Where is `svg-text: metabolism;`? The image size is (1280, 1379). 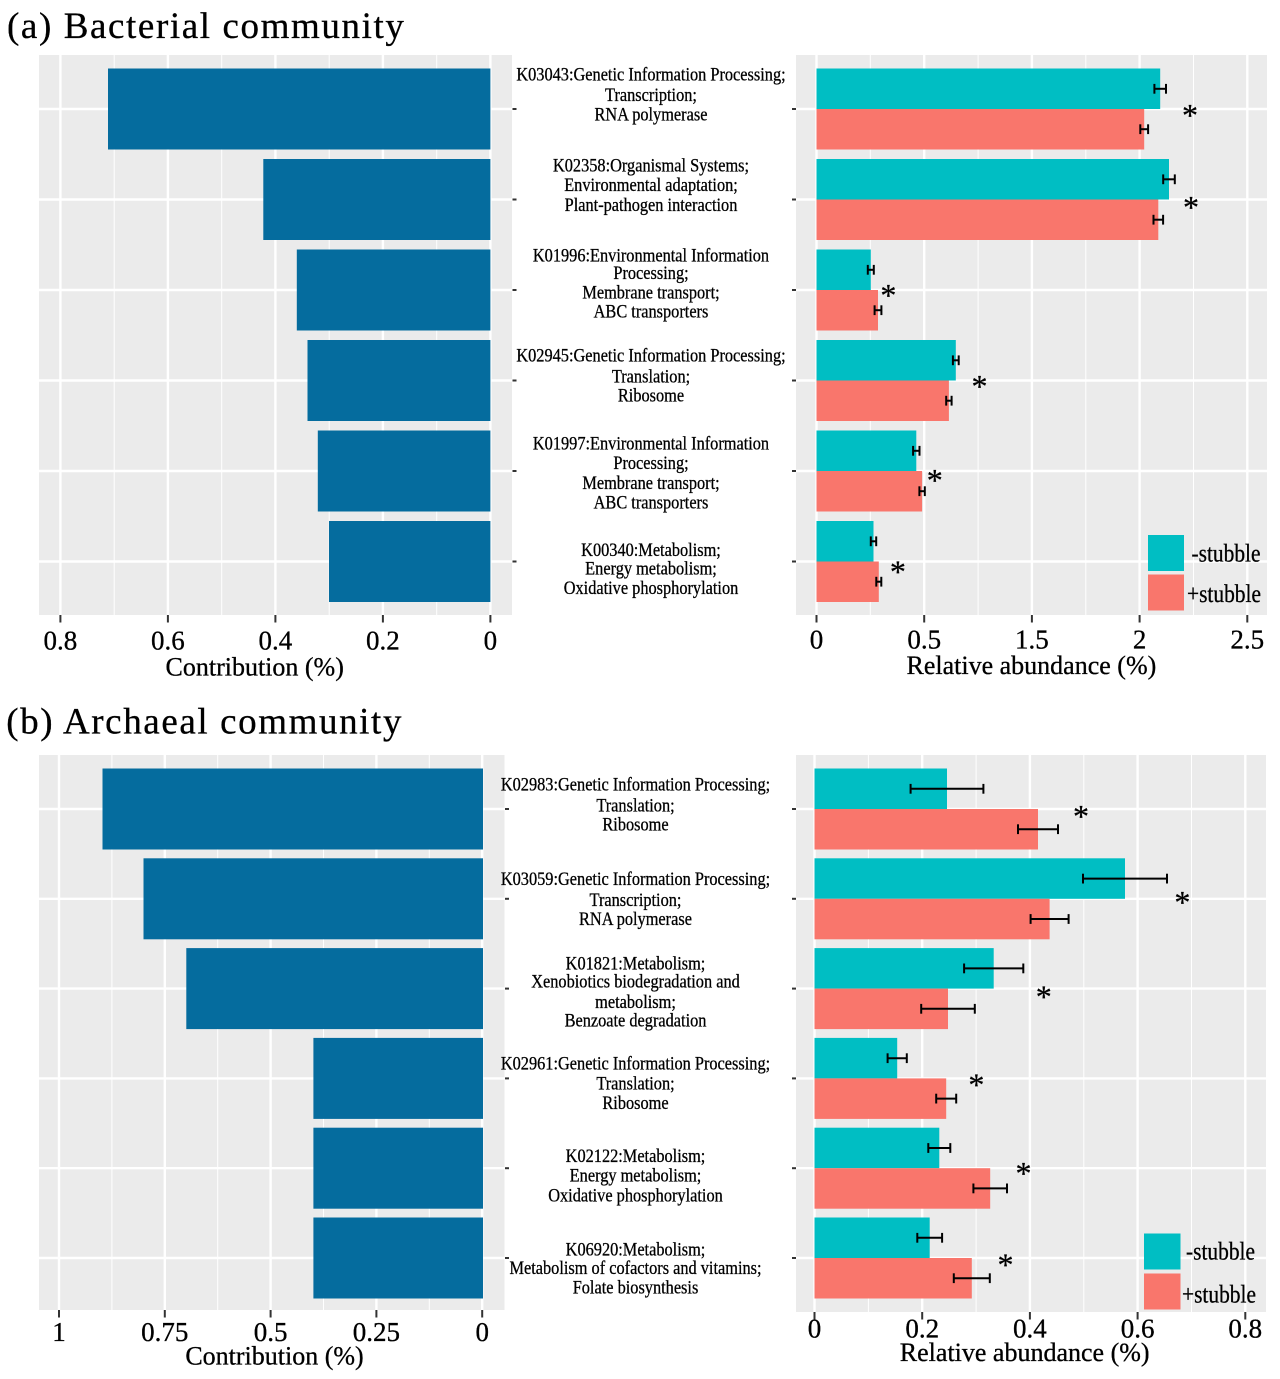 svg-text: metabolism; is located at coordinates (635, 1001).